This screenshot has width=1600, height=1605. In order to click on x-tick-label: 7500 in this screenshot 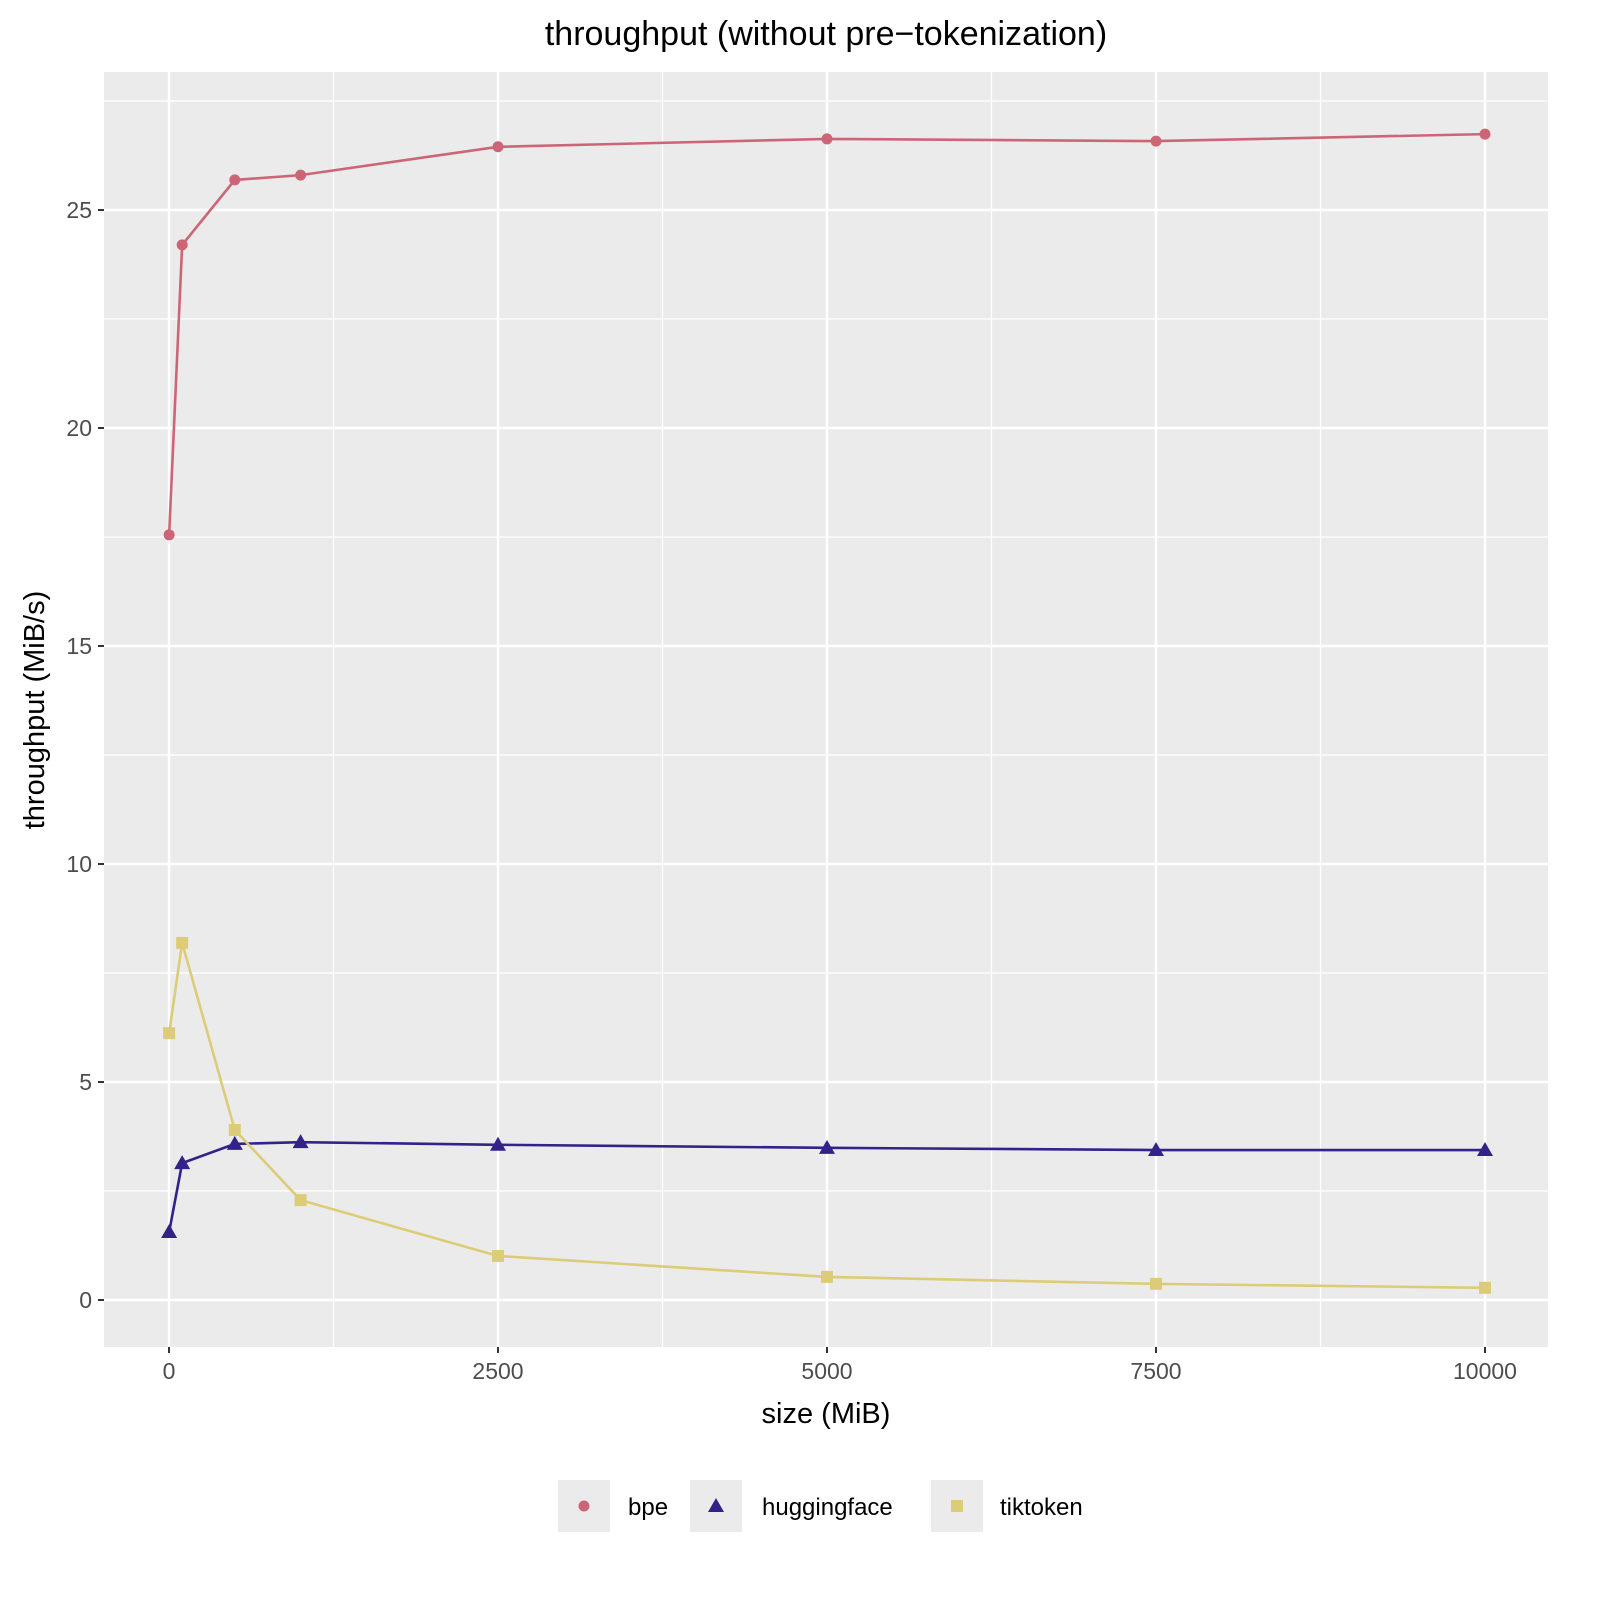, I will do `click(1155, 1371)`.